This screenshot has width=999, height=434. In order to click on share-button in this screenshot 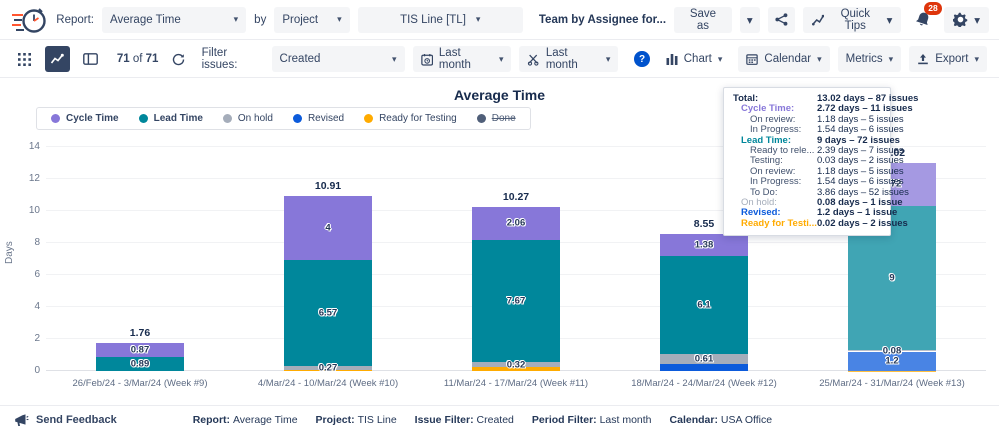, I will do `click(781, 19)`.